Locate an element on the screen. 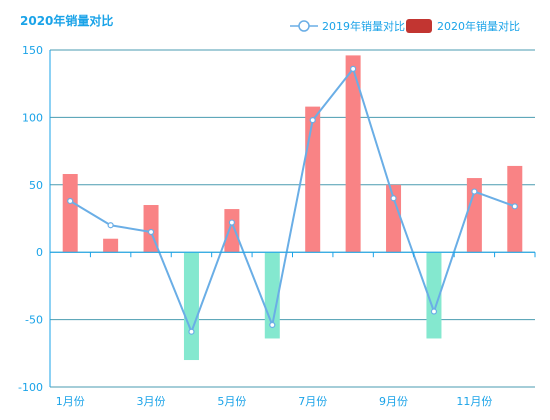  legend-item-2020: 2020年销量对比 is located at coordinates (463, 26).